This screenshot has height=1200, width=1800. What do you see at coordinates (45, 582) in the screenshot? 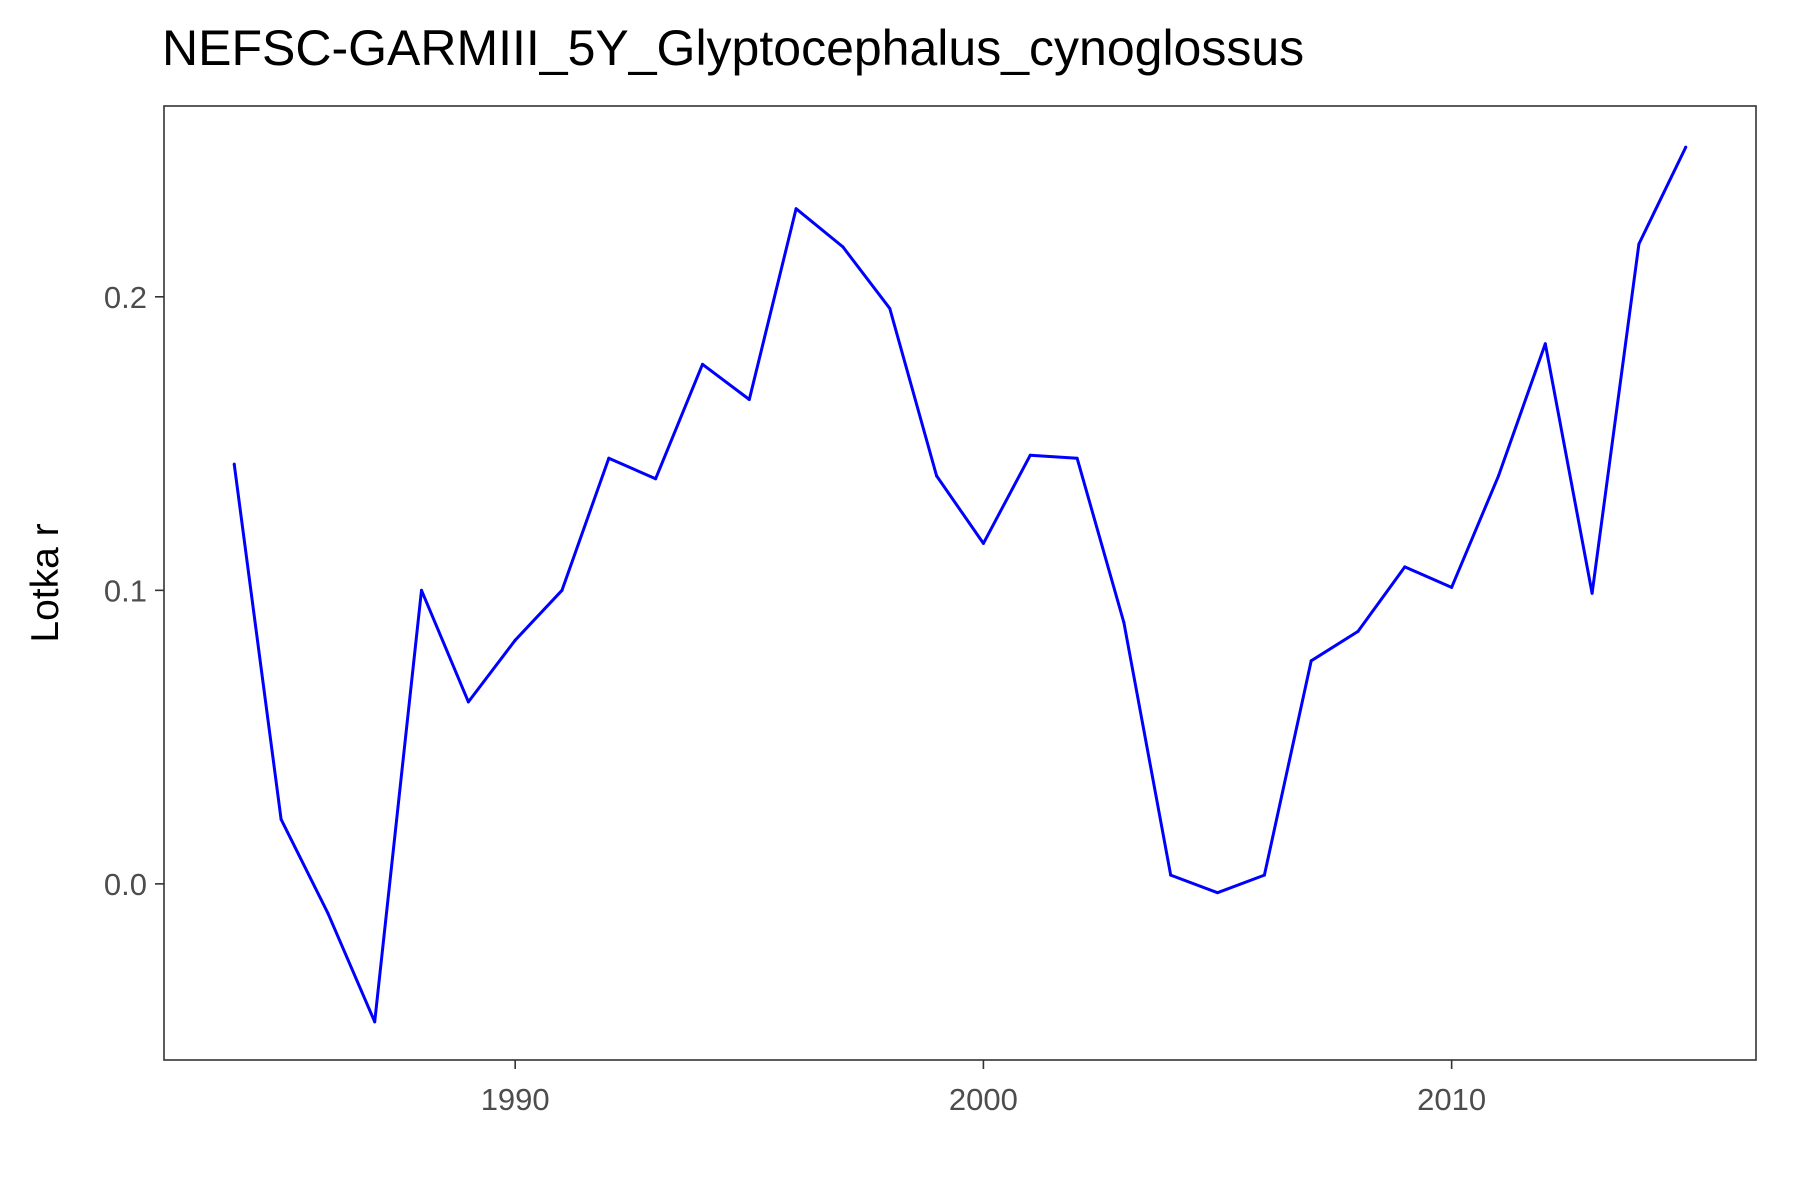
I see `y-axis-label: Lotka r` at bounding box center [45, 582].